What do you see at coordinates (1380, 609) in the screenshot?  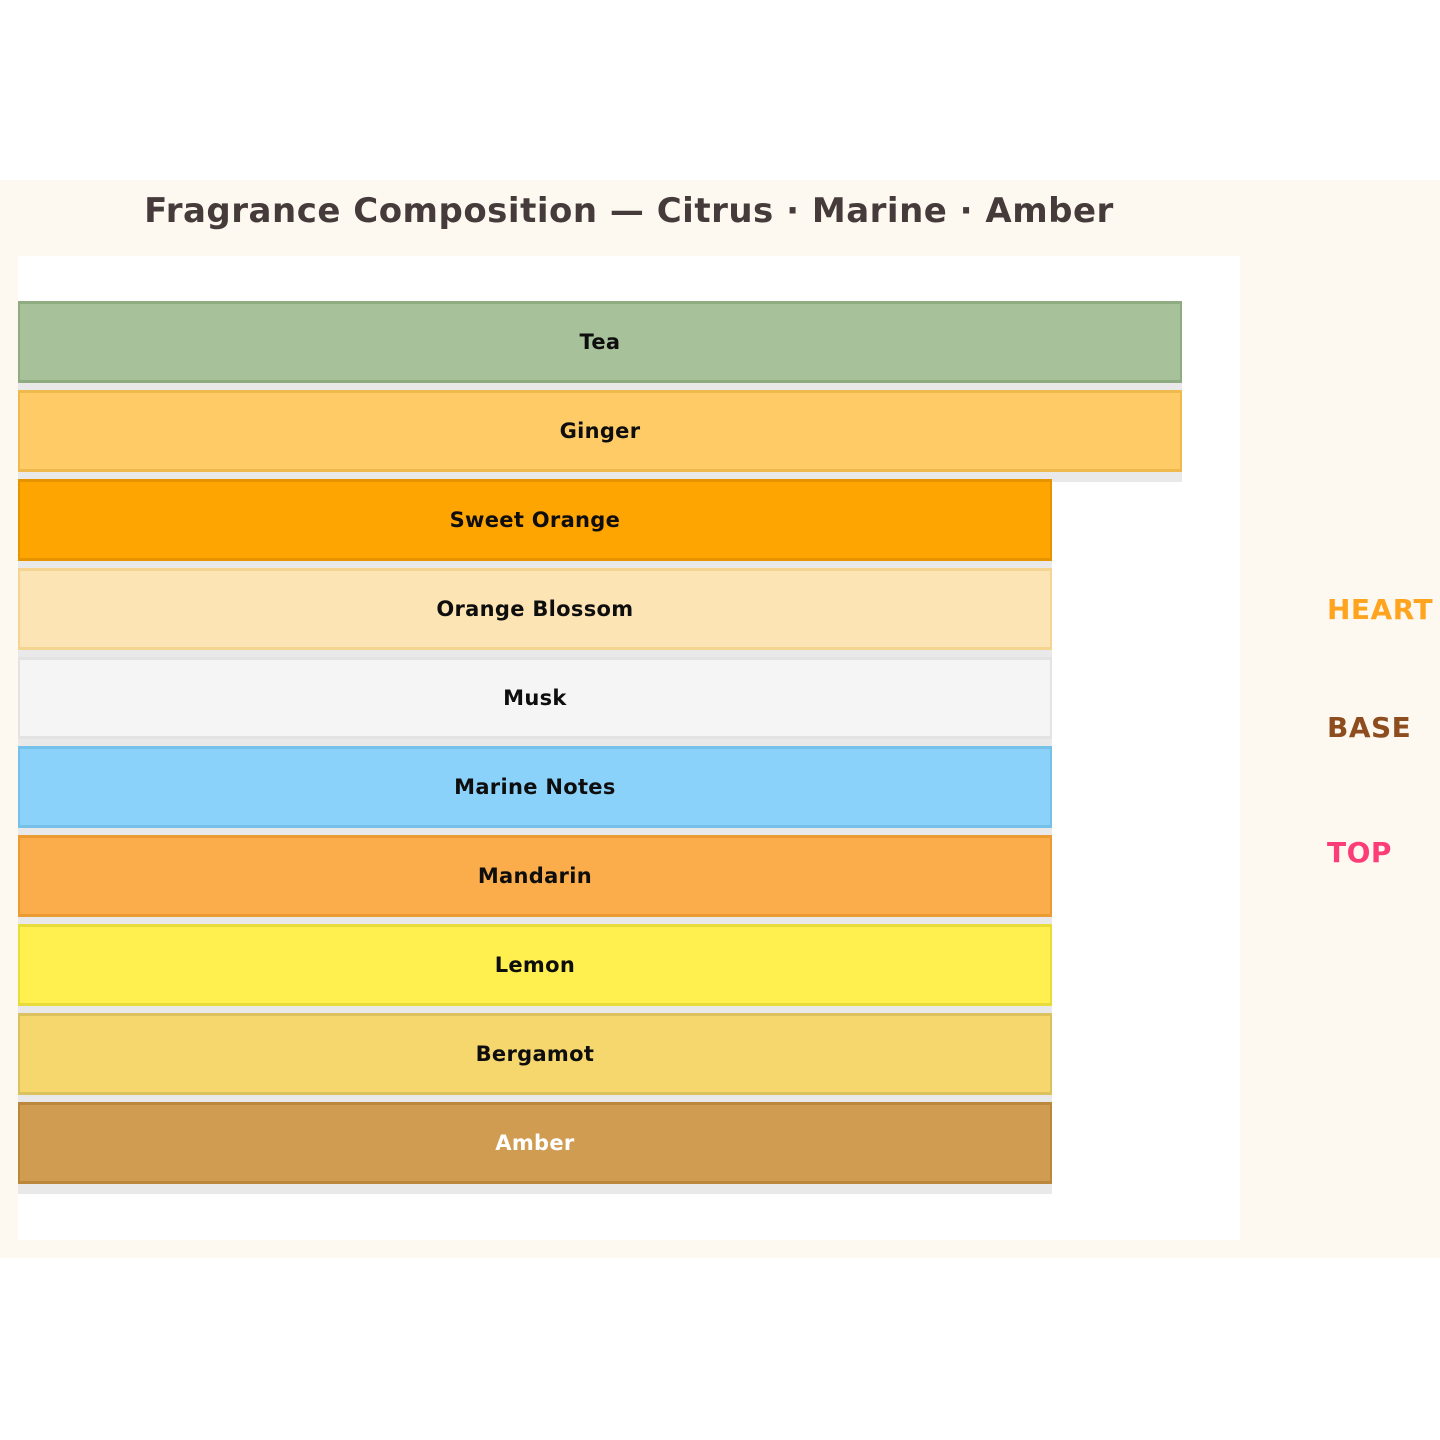 I see `legend-heart-label: HEART` at bounding box center [1380, 609].